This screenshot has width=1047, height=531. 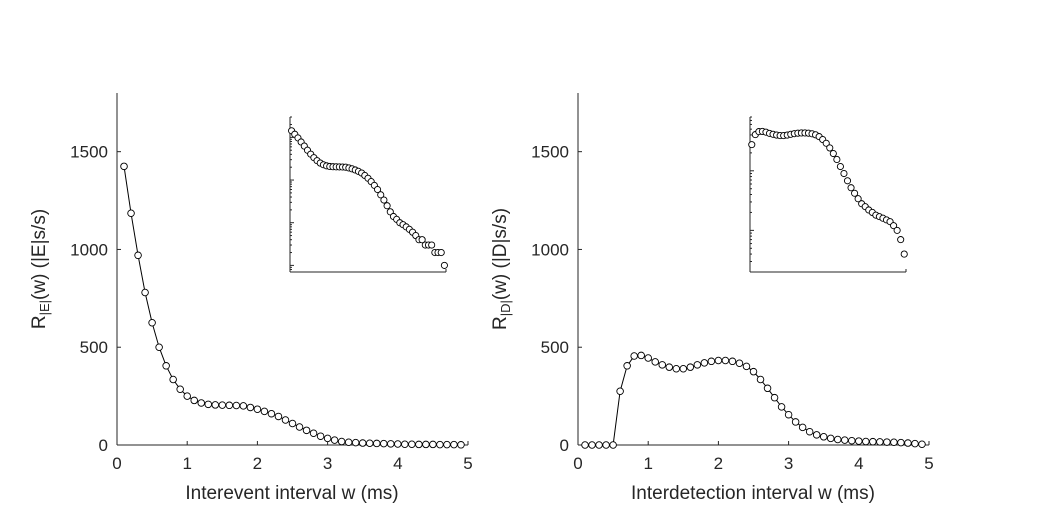 What do you see at coordinates (564, 445) in the screenshot?
I see `right-y-tick-label: 0` at bounding box center [564, 445].